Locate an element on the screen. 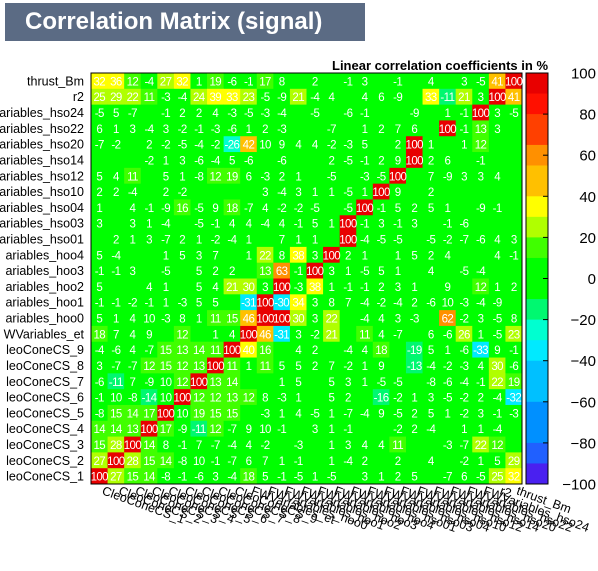 Image resolution: width=598 pixels, height=571 pixels. y-tick-label: ariables_hso20 is located at coordinates (42, 145).